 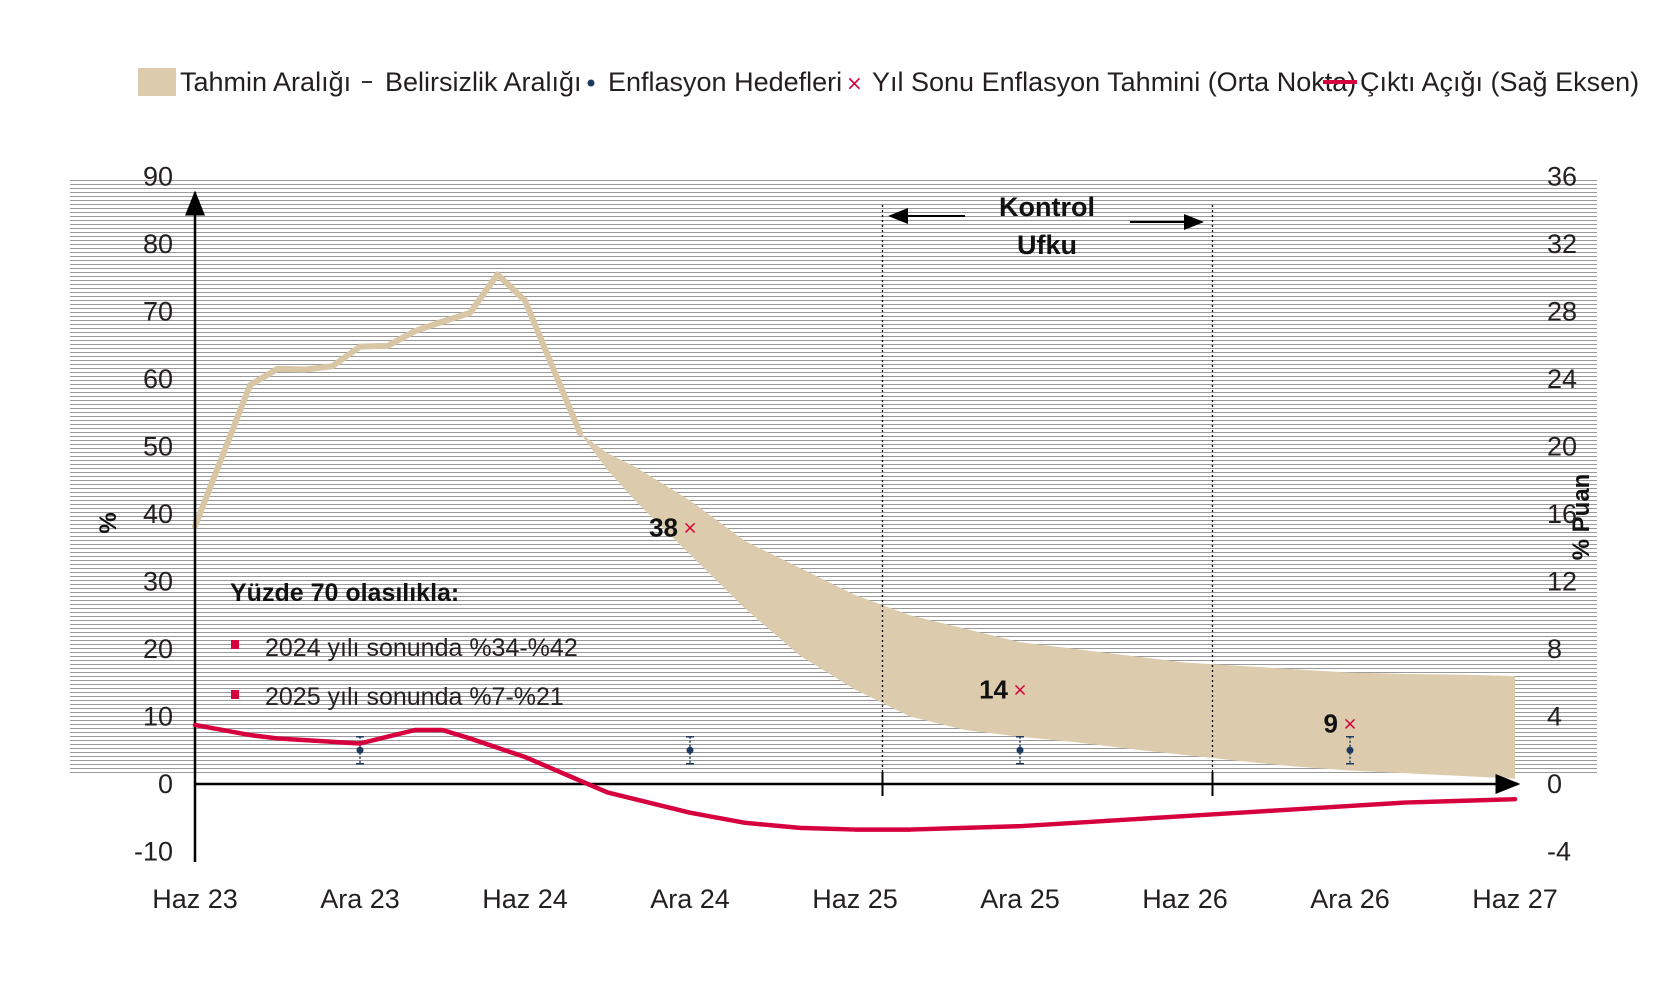 I want to click on x-tick-label: Haz 24, so click(x=525, y=899).